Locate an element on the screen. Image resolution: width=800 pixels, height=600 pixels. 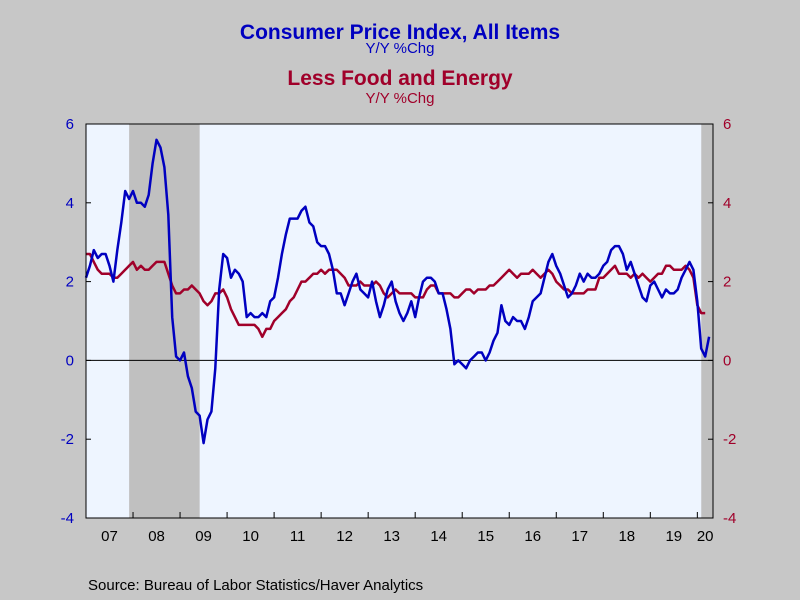
left-tick-label: 2 is located at coordinates (70, 282).